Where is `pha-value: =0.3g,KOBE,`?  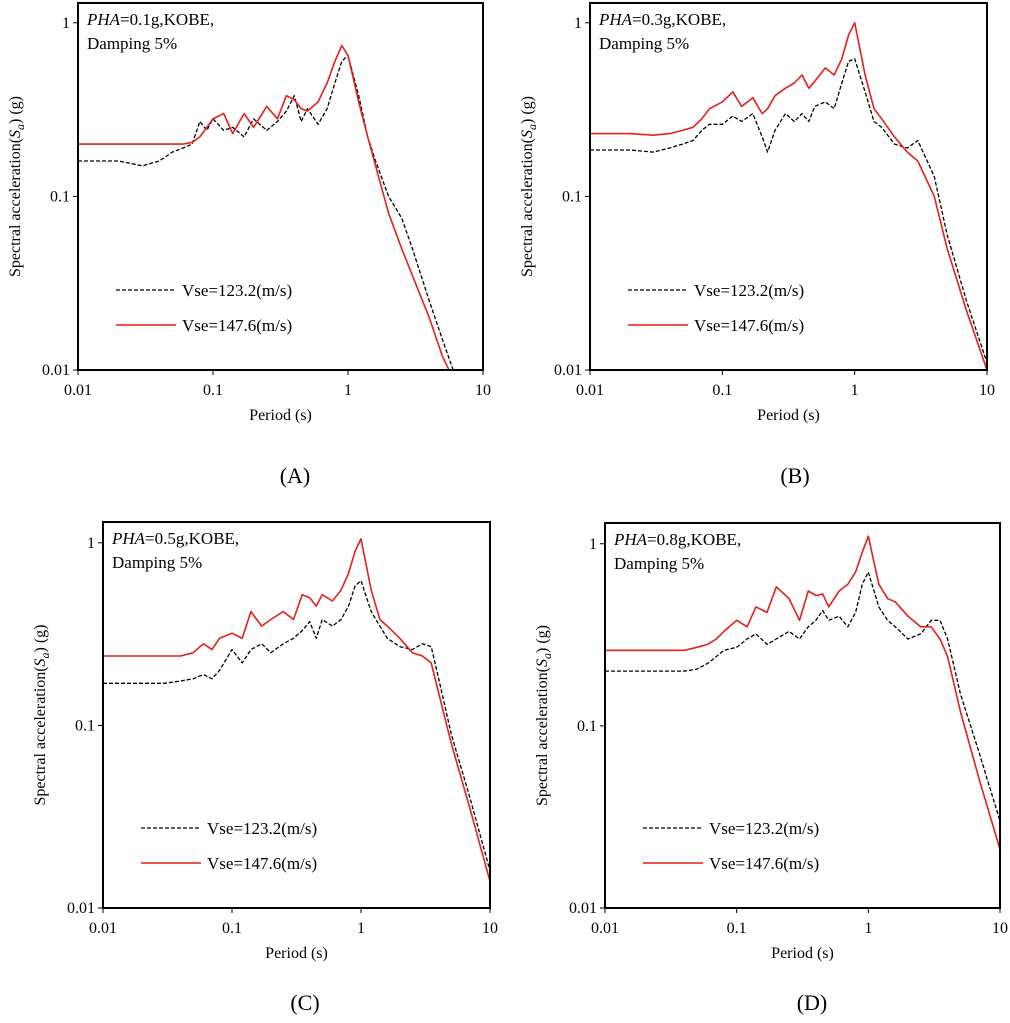 pha-value: =0.3g,KOBE, is located at coordinates (679, 19).